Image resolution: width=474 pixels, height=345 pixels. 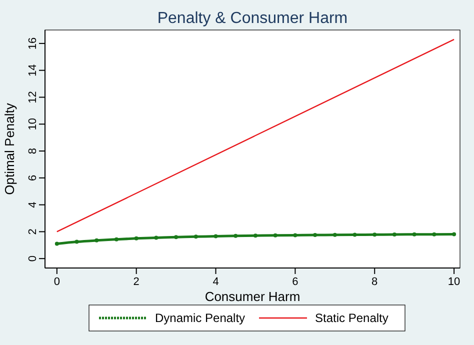 What do you see at coordinates (32, 97) in the screenshot?
I see `y-tick-label: 12` at bounding box center [32, 97].